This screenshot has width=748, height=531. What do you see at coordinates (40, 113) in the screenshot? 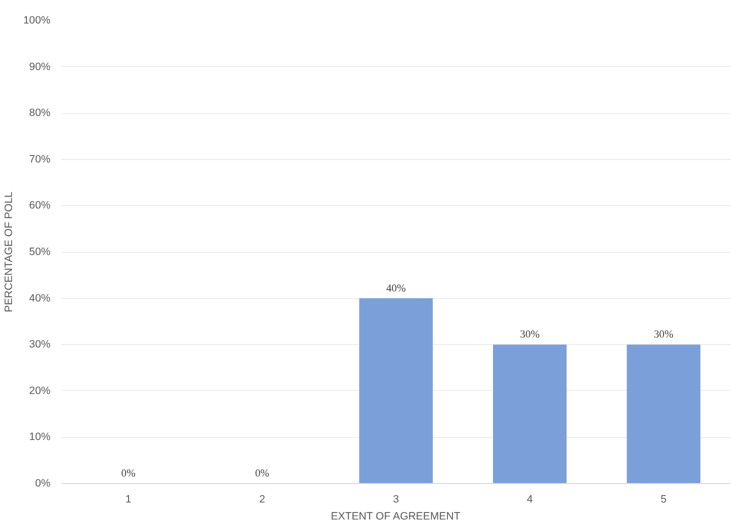
I see `y-tick-label: 80%` at bounding box center [40, 113].